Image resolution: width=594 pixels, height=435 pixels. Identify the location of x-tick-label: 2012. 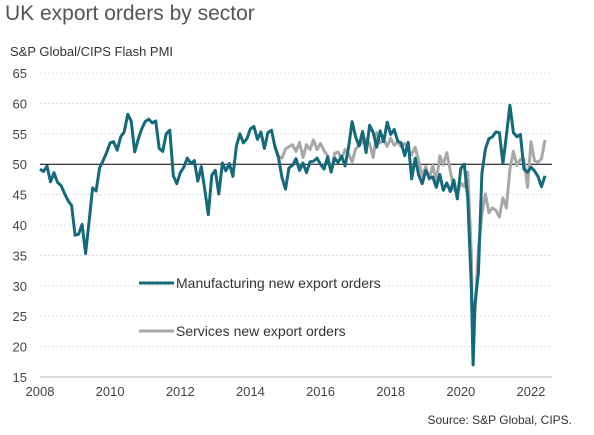
(180, 391).